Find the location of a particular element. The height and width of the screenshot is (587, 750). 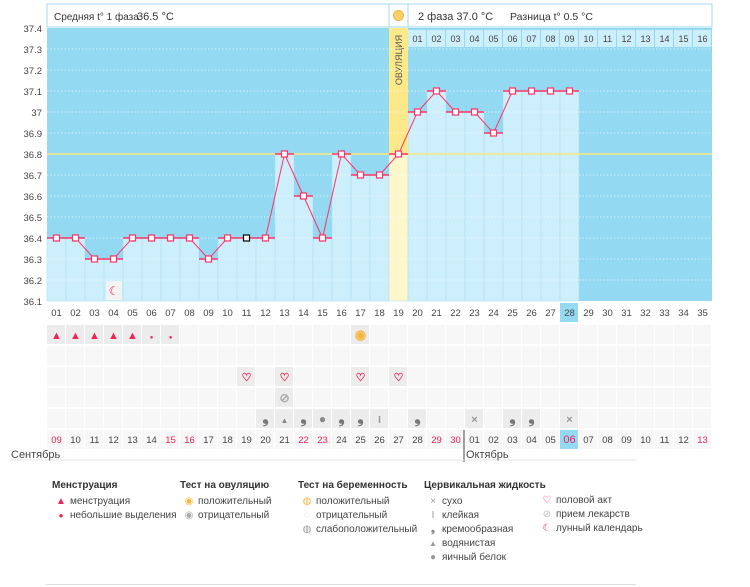

heart-icon: ♡ is located at coordinates (399, 378).